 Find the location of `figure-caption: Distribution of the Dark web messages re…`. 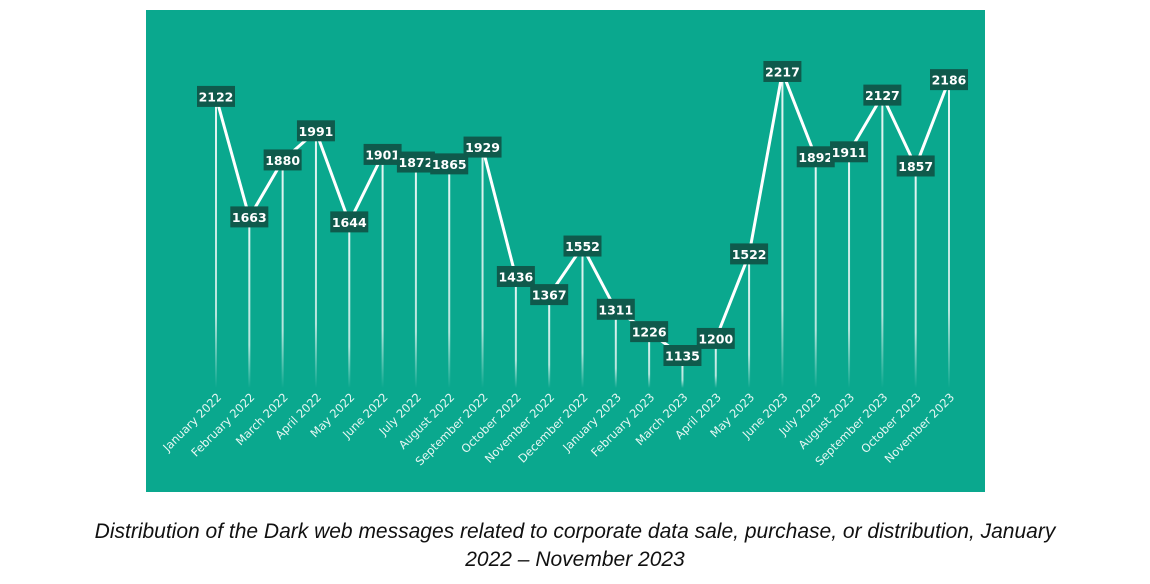

figure-caption: Distribution of the Dark web messages re… is located at coordinates (575, 546).